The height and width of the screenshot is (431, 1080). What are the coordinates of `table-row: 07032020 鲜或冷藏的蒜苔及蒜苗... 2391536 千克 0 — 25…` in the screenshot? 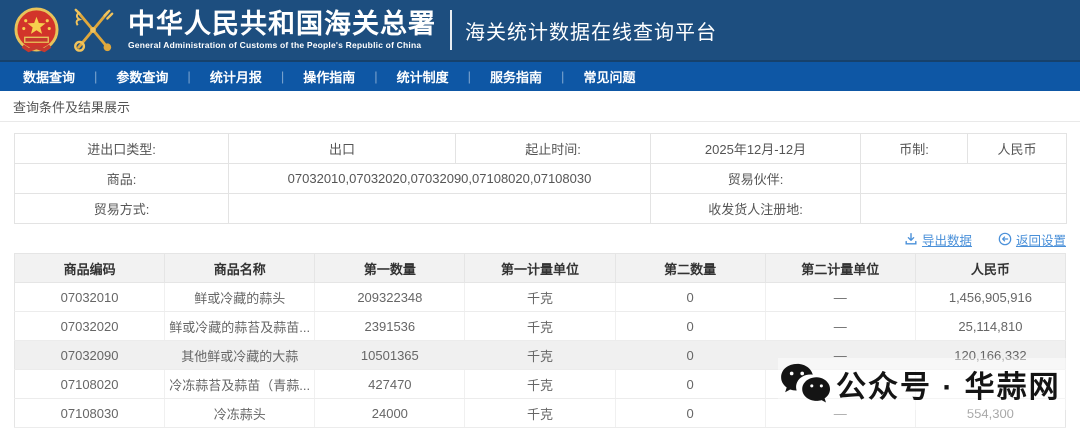 It's located at (540, 326).